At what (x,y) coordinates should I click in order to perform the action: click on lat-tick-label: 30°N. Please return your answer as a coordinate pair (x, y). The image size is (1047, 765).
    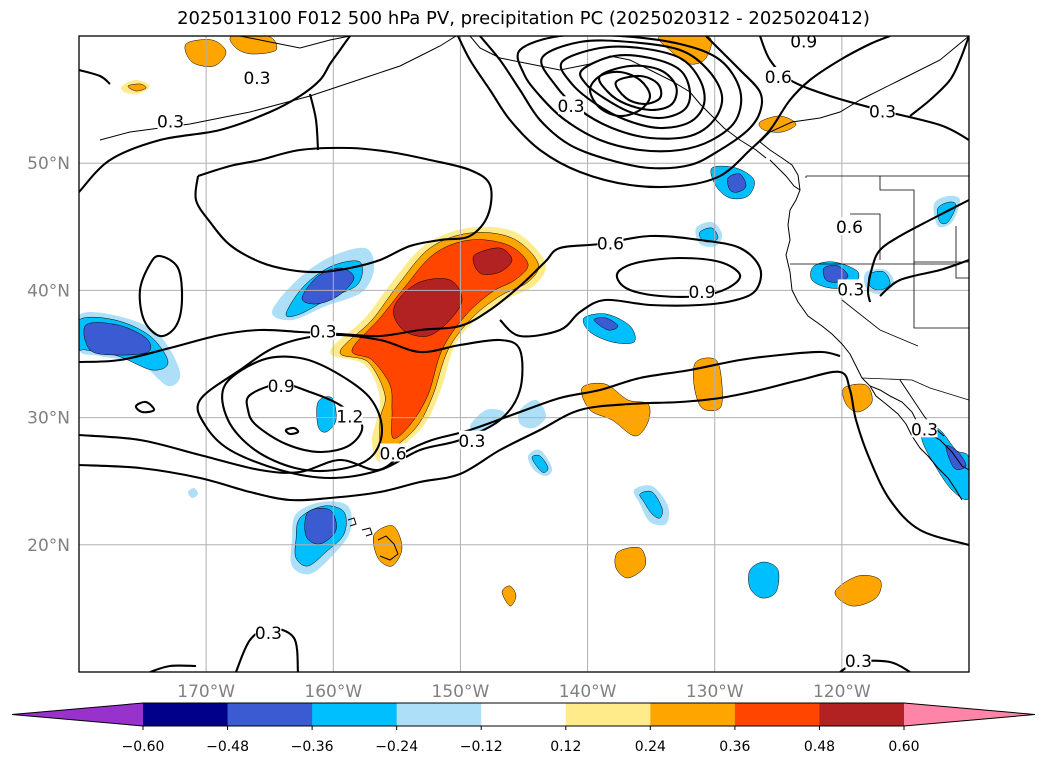
    Looking at the image, I should click on (48, 419).